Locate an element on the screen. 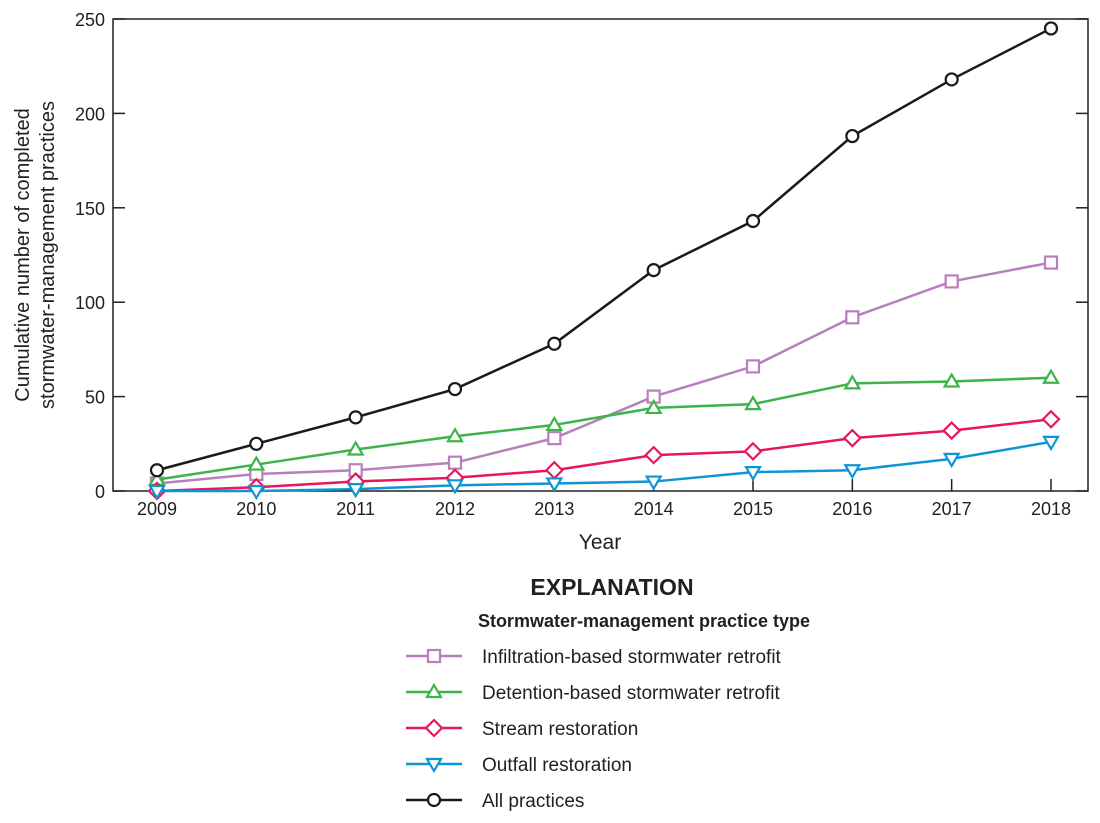 This screenshot has height=823, width=1100. legend-item: All practices is located at coordinates (495, 801).